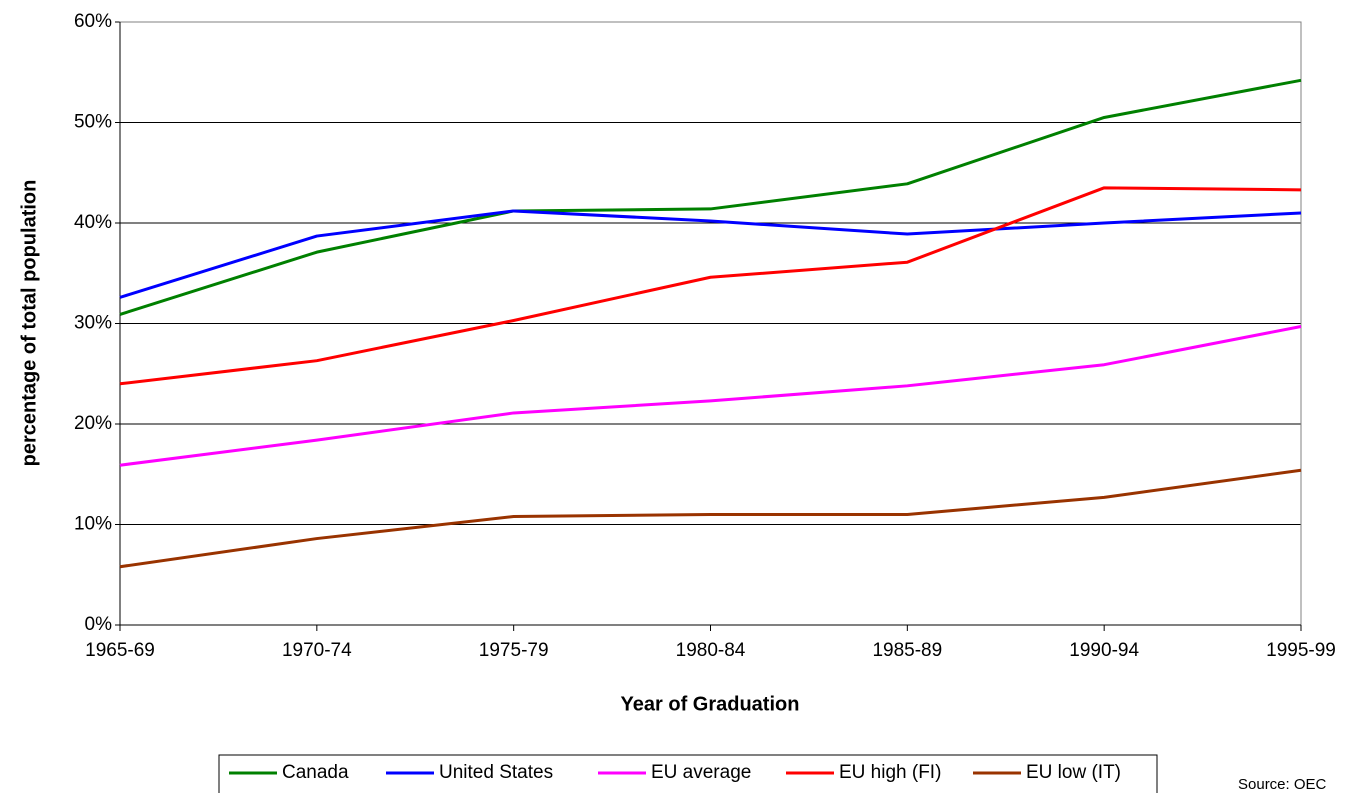 The height and width of the screenshot is (793, 1353). Describe the element at coordinates (120, 650) in the screenshot. I see `x-tick-label: 1965-69` at that location.